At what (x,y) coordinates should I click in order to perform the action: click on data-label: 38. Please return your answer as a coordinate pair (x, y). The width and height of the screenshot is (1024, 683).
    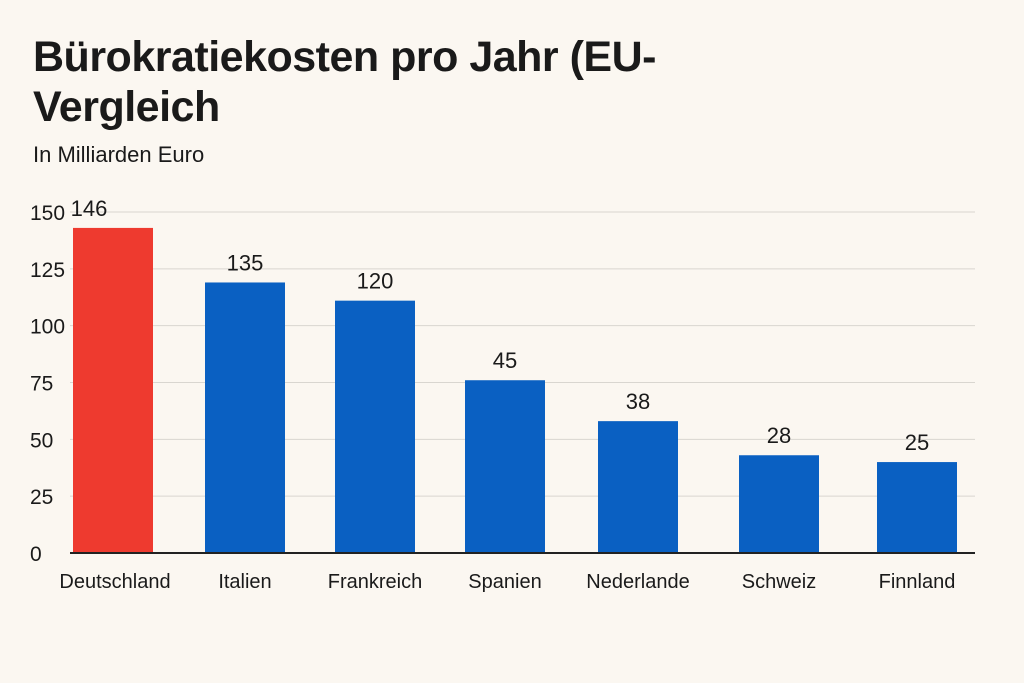
    Looking at the image, I should click on (638, 401).